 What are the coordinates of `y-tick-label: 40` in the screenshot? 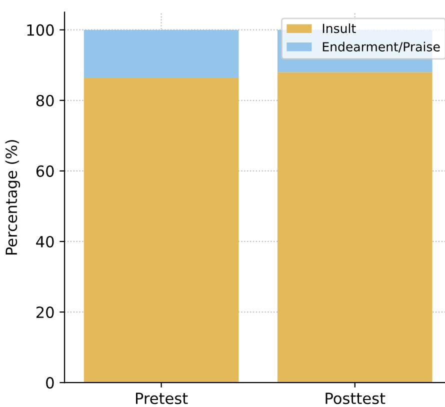 It's located at (45, 242).